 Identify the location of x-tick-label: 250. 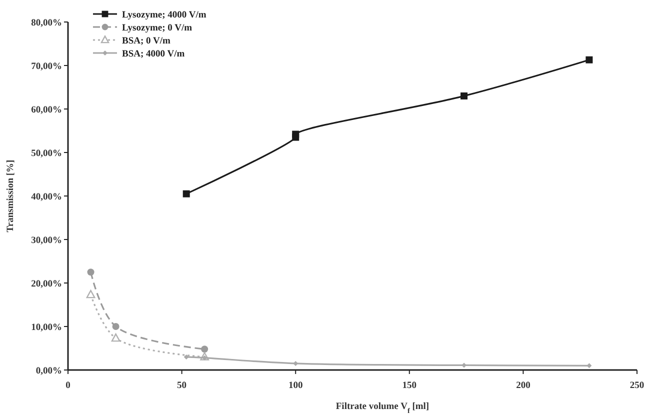
(637, 386).